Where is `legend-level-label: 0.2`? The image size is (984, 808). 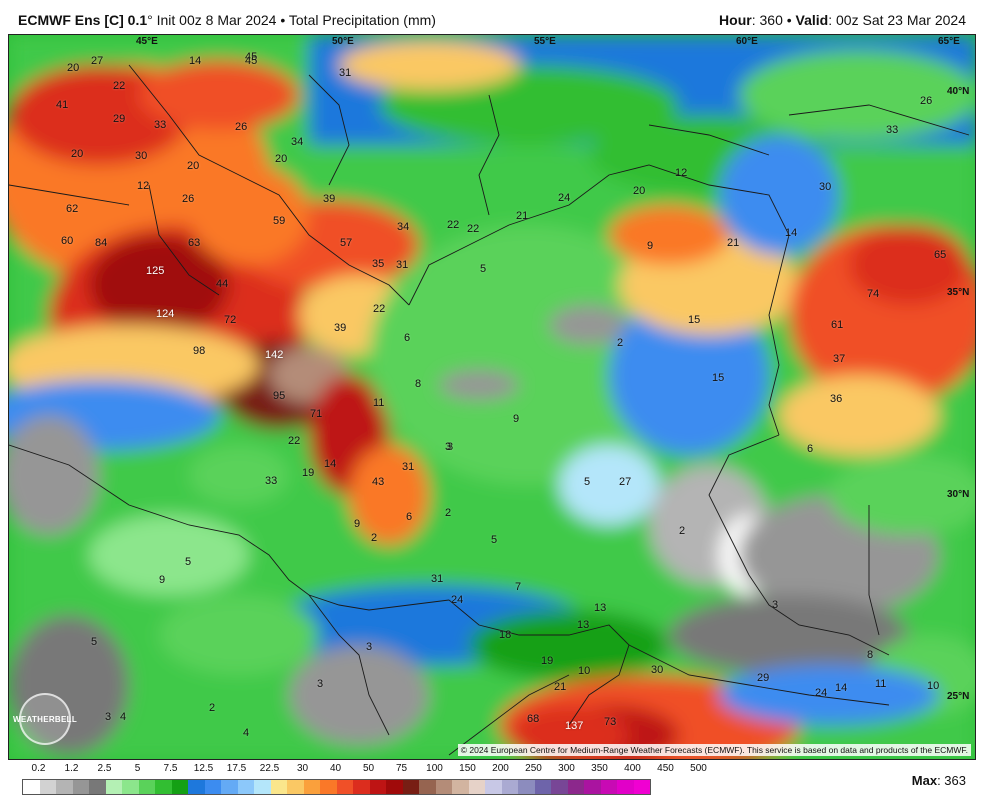 legend-level-label: 0.2 is located at coordinates (38, 768).